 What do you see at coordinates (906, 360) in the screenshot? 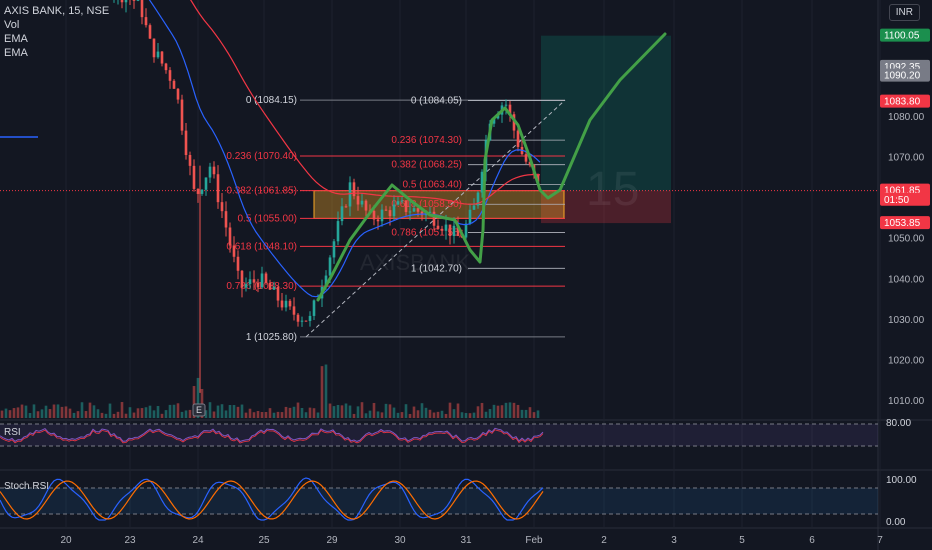
I see `price-axis-tick: 1020.00` at bounding box center [906, 360].